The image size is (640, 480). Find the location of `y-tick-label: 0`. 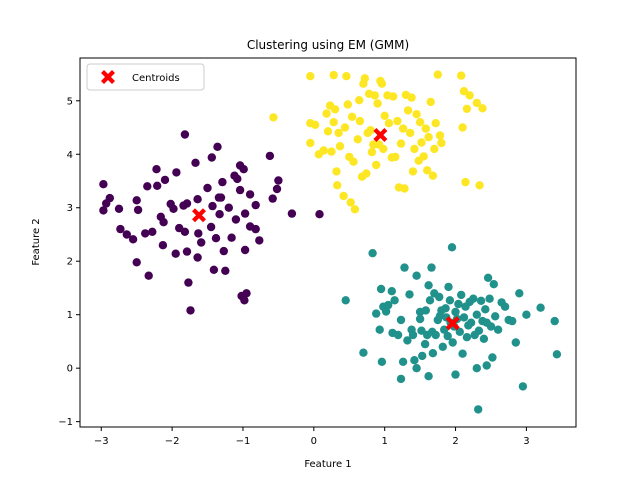

y-tick-label: 0 is located at coordinates (70, 369).